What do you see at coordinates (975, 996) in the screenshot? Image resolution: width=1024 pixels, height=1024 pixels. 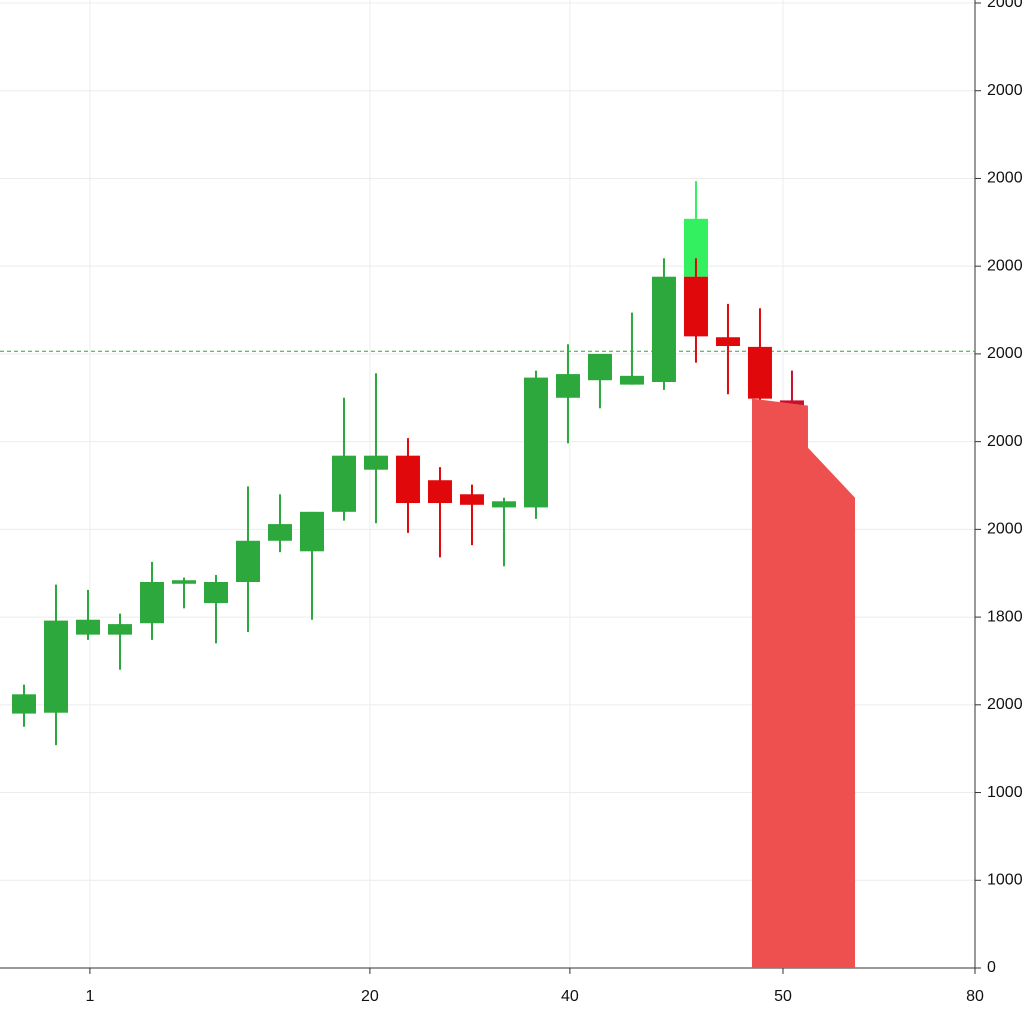 I see `x-tick-label: 80` at bounding box center [975, 996].